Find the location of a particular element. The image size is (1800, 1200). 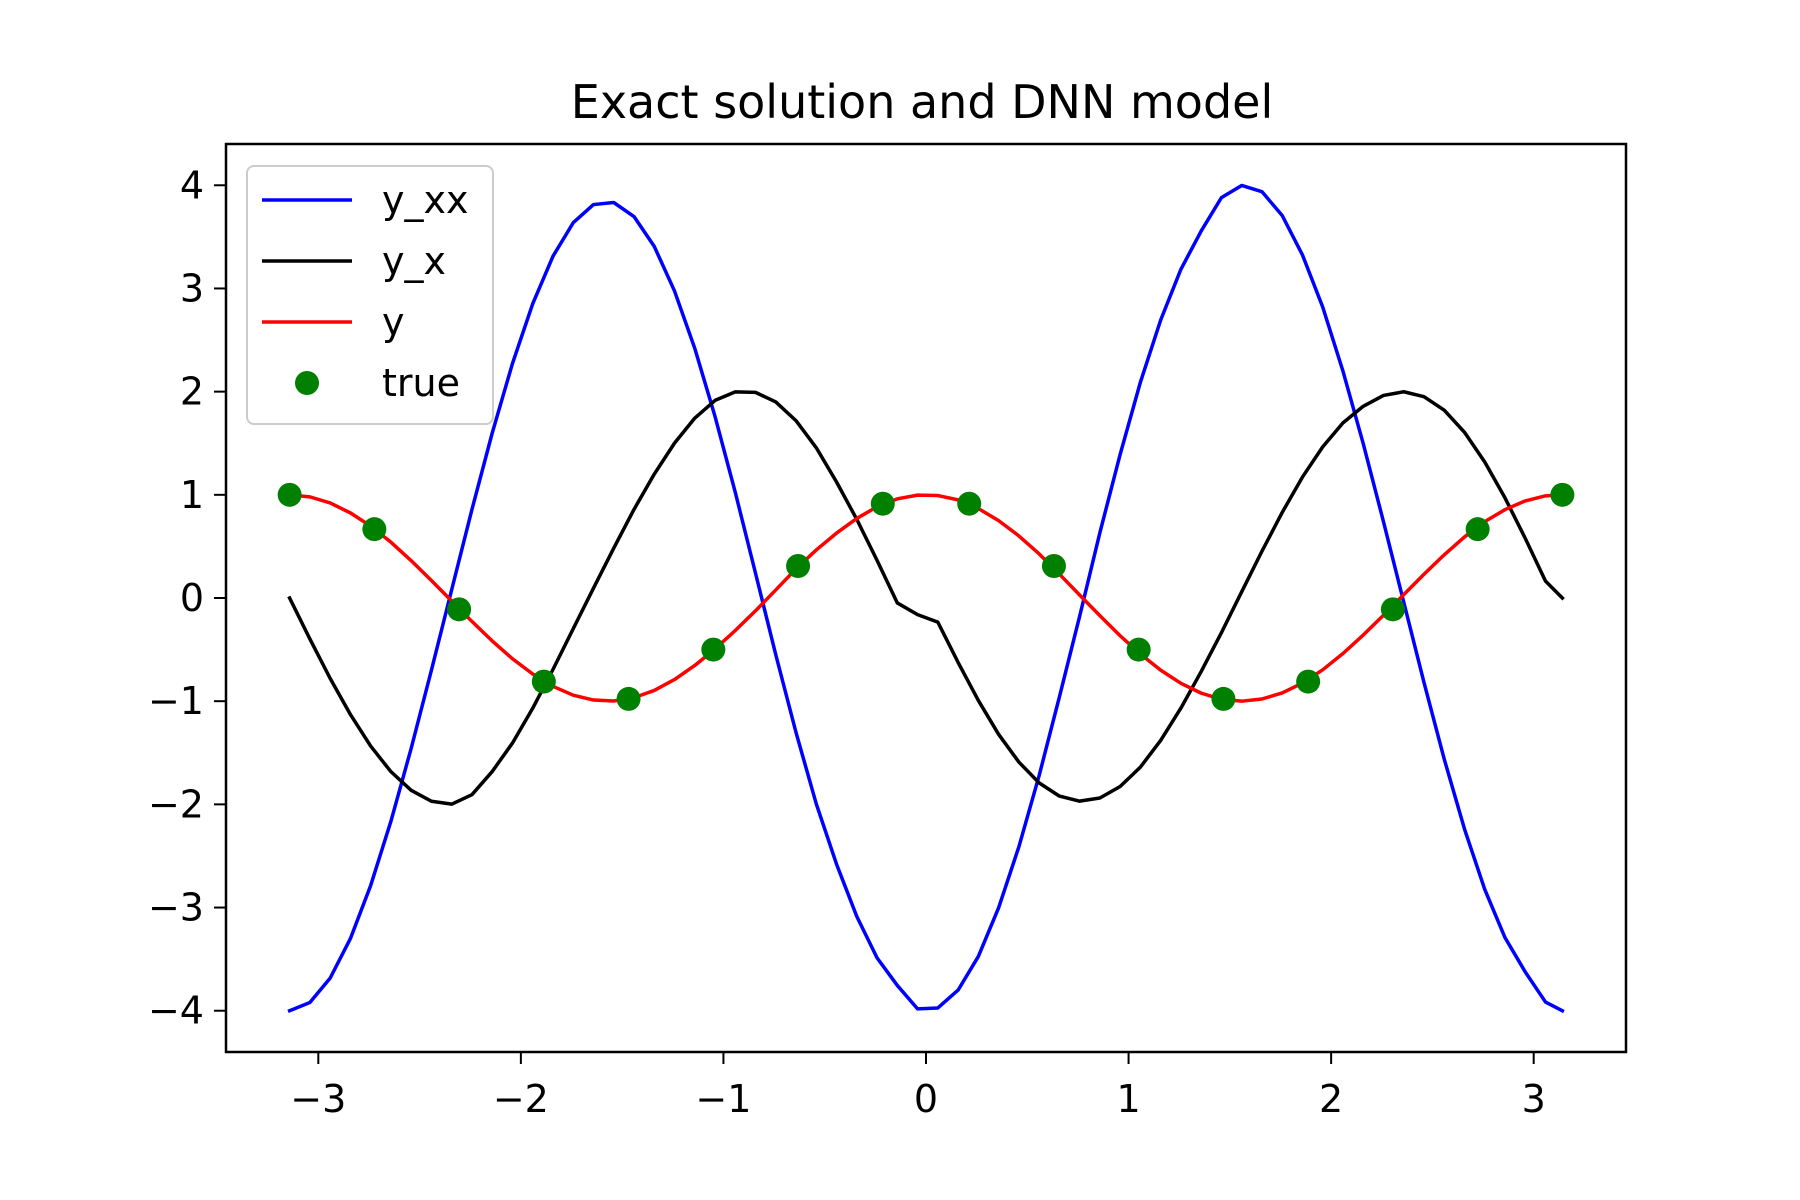

y-tick-label: 4 is located at coordinates (192, 185).